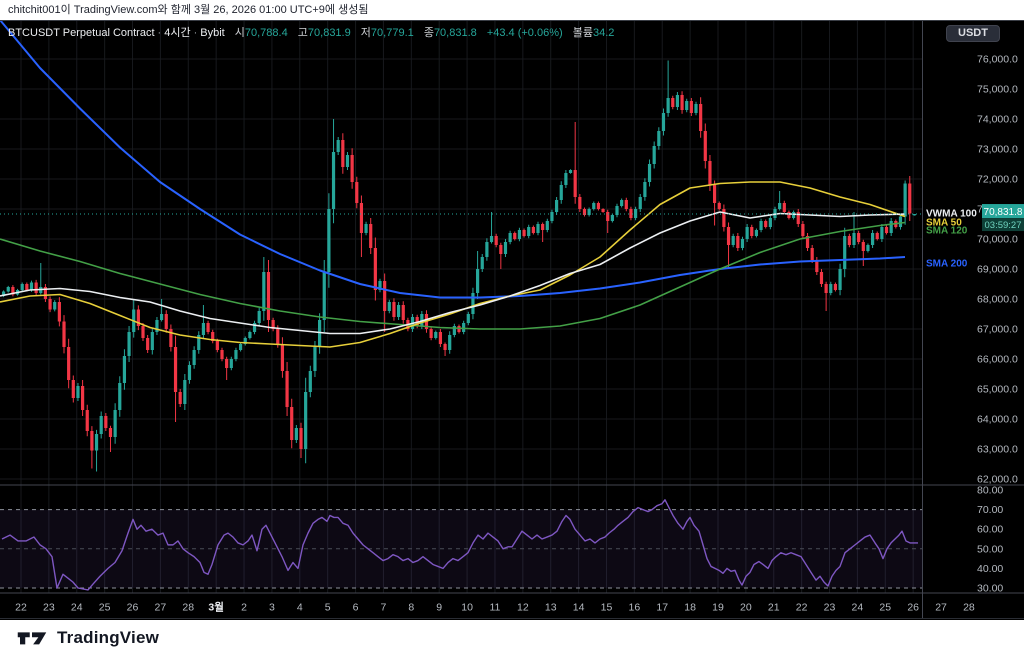  Describe the element at coordinates (177, 33) in the screenshot. I see `interval-label: 4시간` at that location.